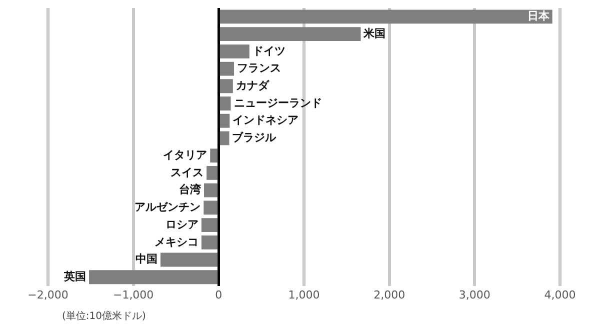 The width and height of the screenshot is (600, 329). What do you see at coordinates (190, 189) in the screenshot?
I see `y-tick-label: 台湾` at bounding box center [190, 189].